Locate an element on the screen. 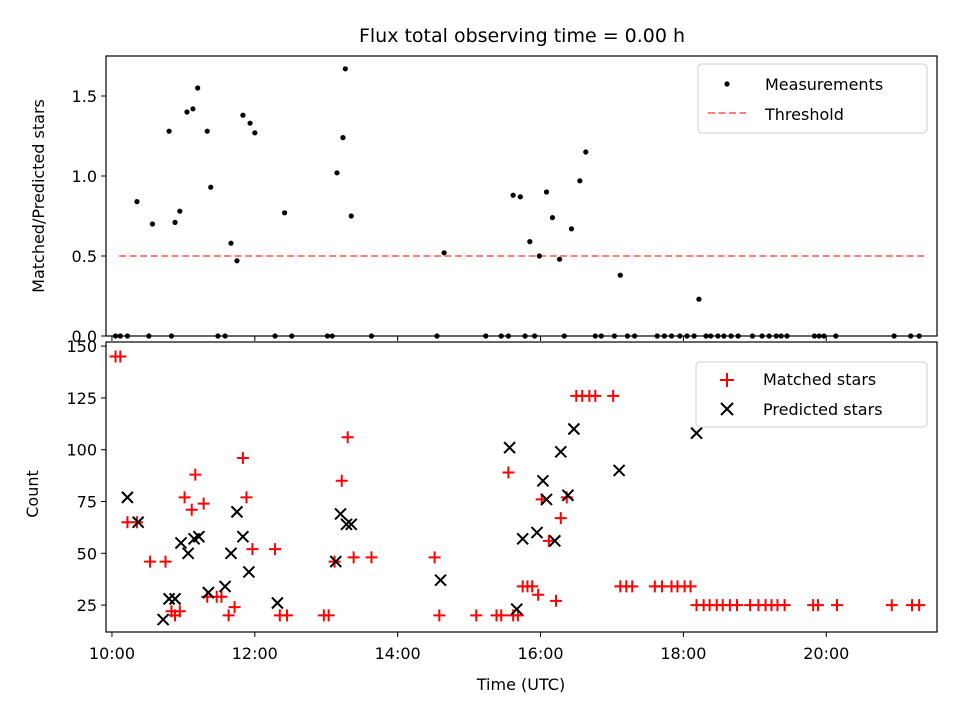 The image size is (960, 720). bottom-y-tick-label: 125 is located at coordinates (81, 398).